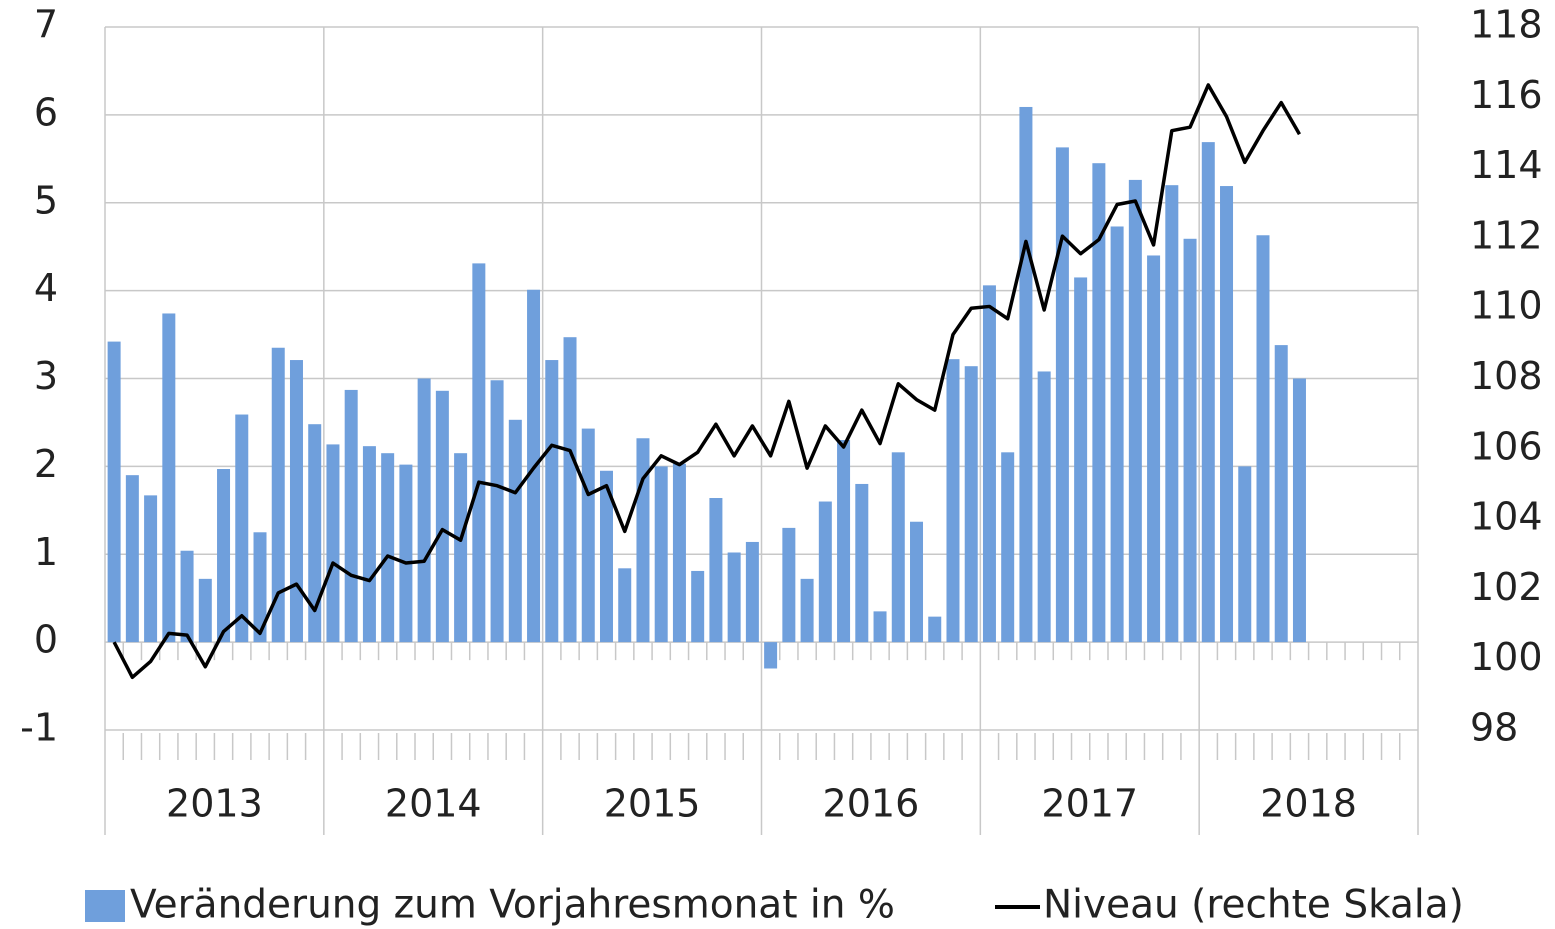 Image resolution: width=1555 pixels, height=929 pixels. What do you see at coordinates (1506, 25) in the screenshot?
I see `y2-tick-label: 118` at bounding box center [1506, 25].